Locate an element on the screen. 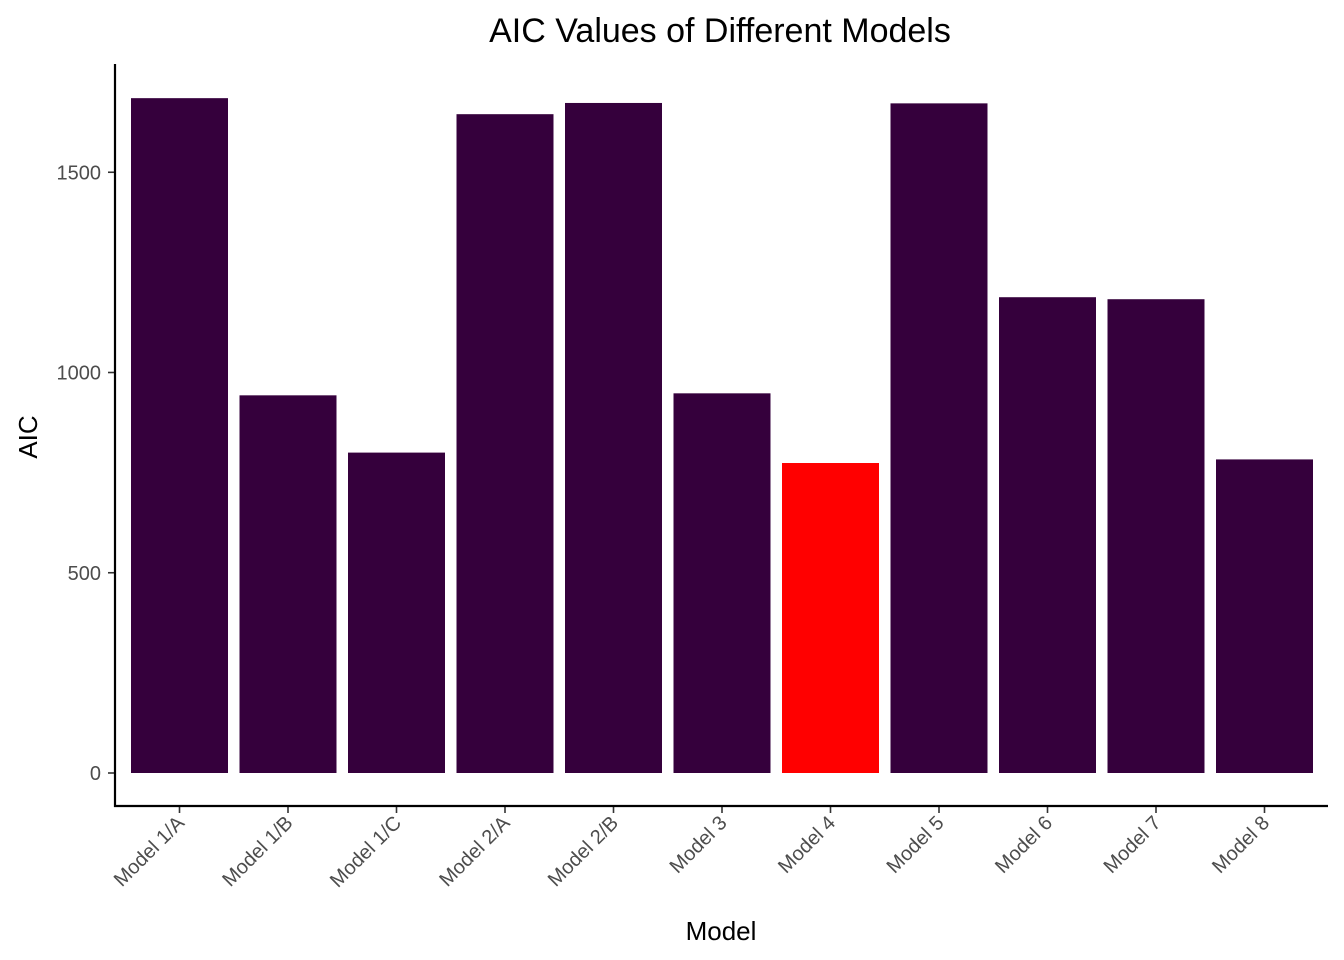 The width and height of the screenshot is (1344, 960). y-axis: 0 500 1000 1500 is located at coordinates (87, 435).